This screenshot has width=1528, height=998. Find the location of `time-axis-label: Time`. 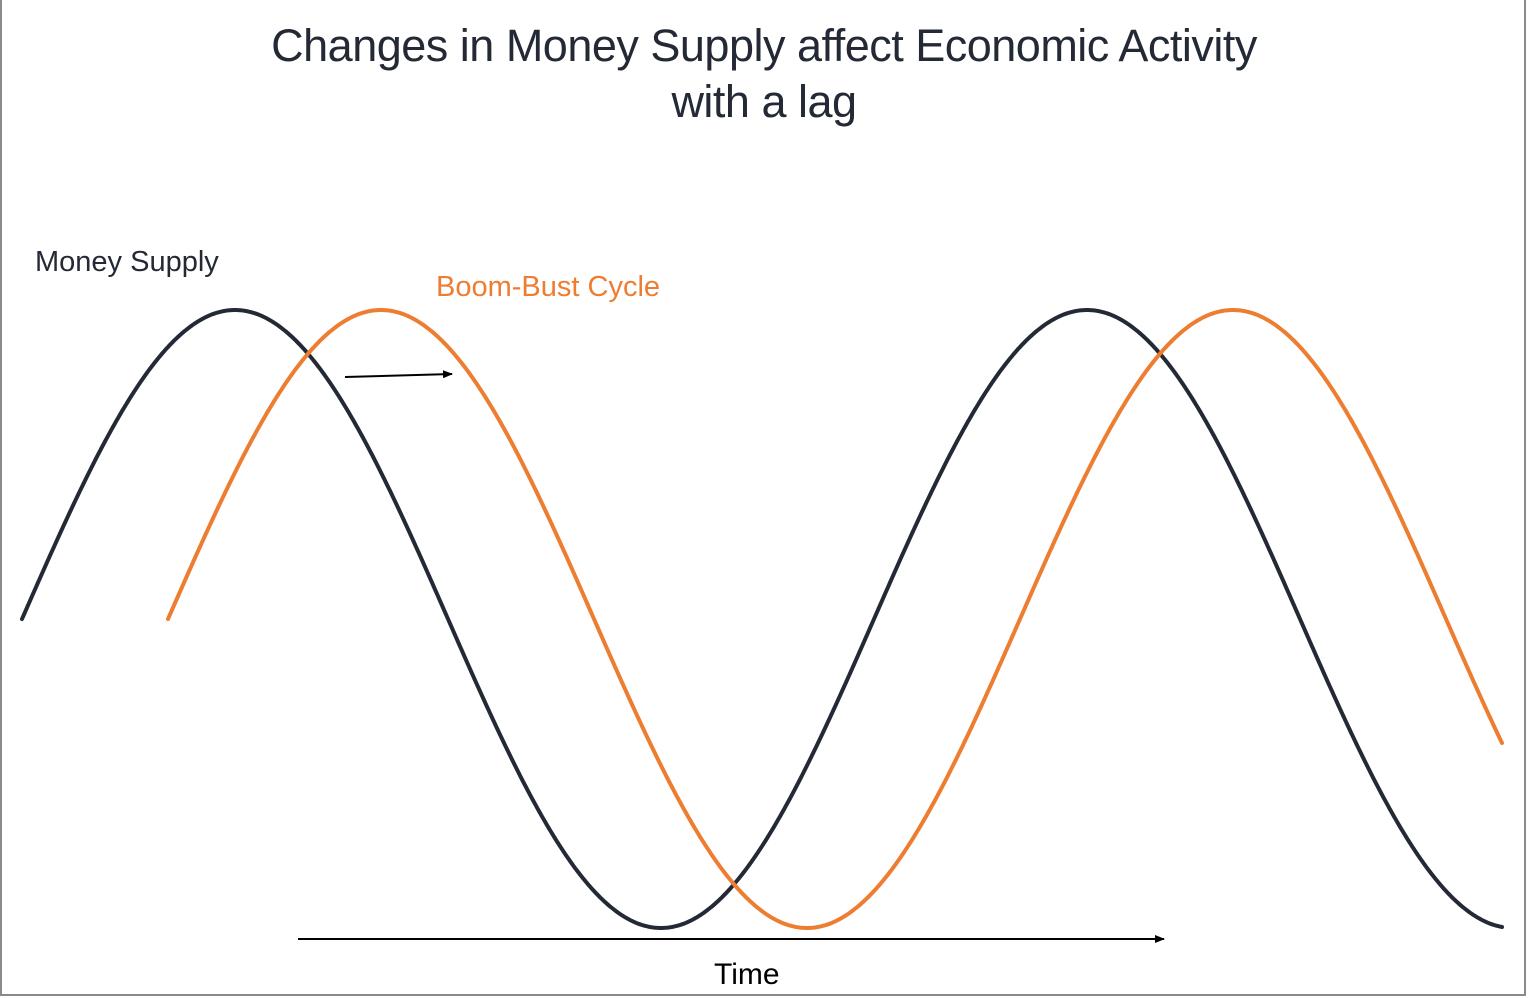

time-axis-label: Time is located at coordinates (747, 974).